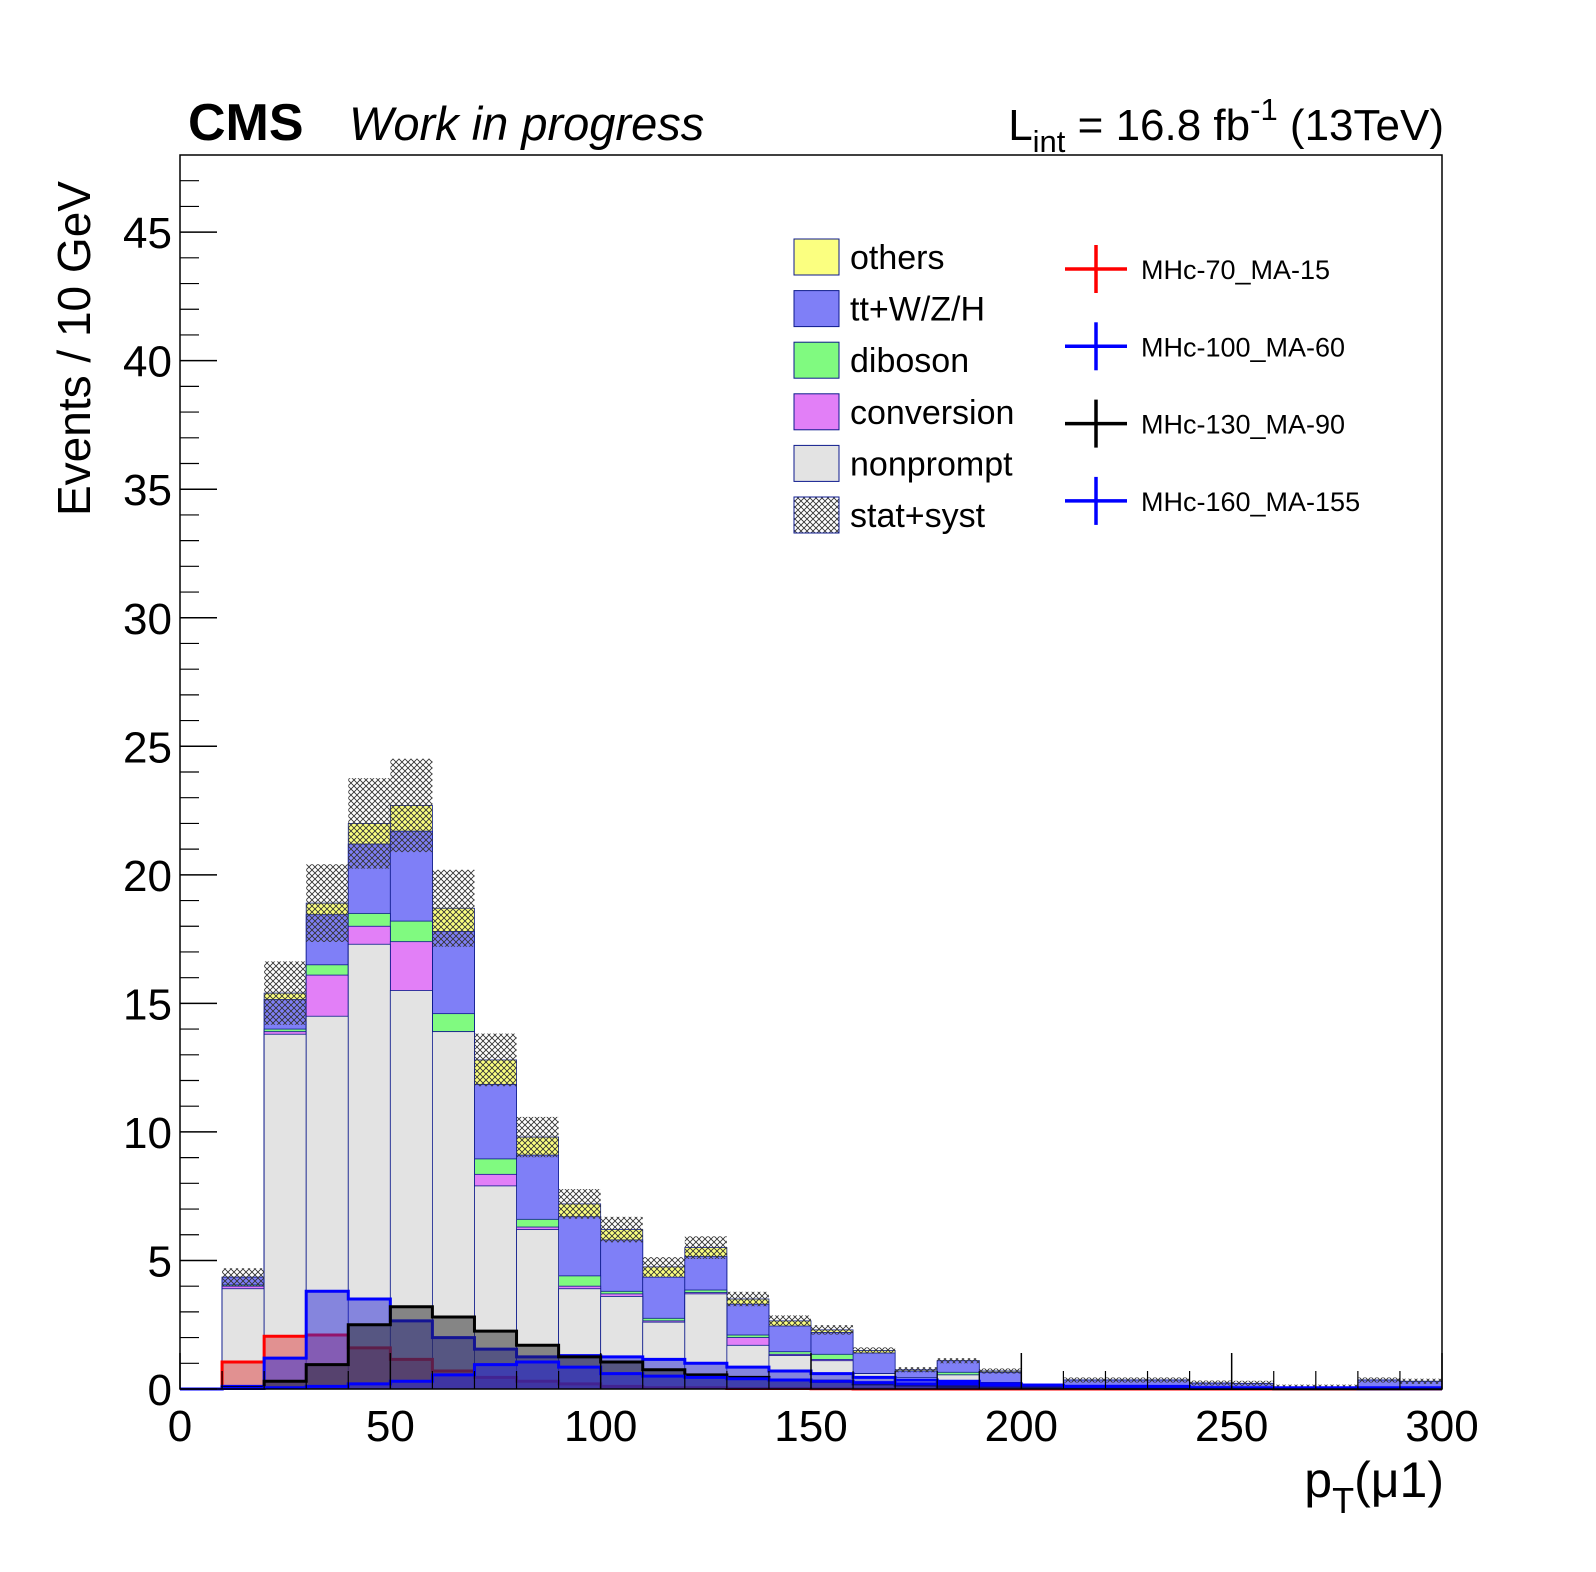 Image resolution: width=1596 pixels, height=1572 pixels. What do you see at coordinates (1157, 125) in the screenshot?
I see `lumi-value: = 16.8 fb` at bounding box center [1157, 125].